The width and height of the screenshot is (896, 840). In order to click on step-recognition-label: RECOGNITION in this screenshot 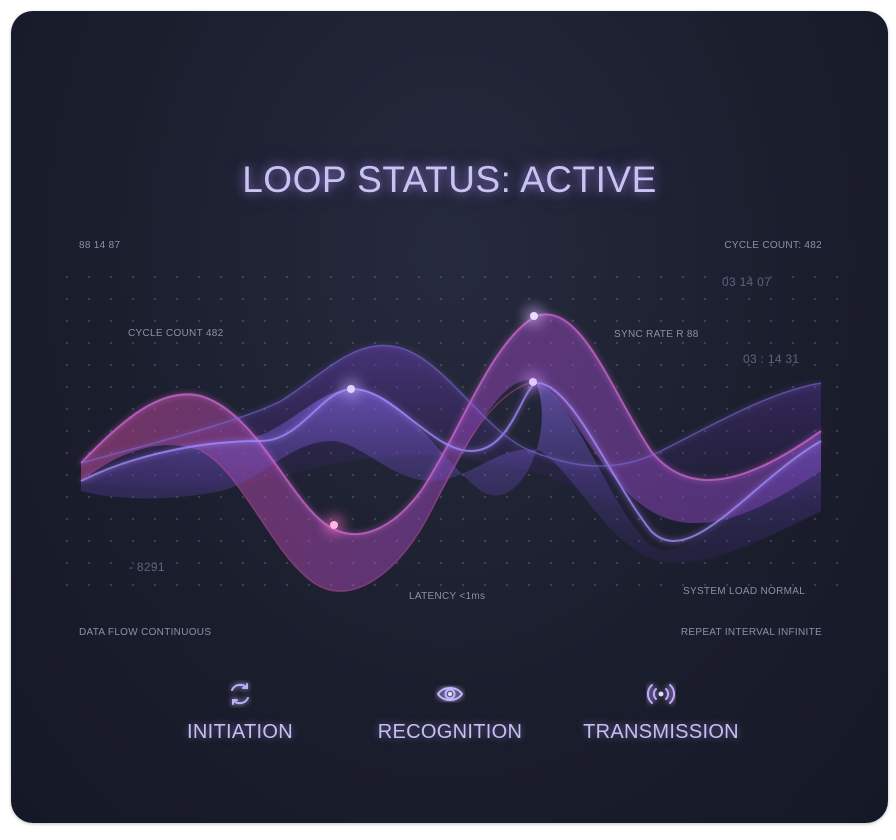, I will do `click(450, 732)`.